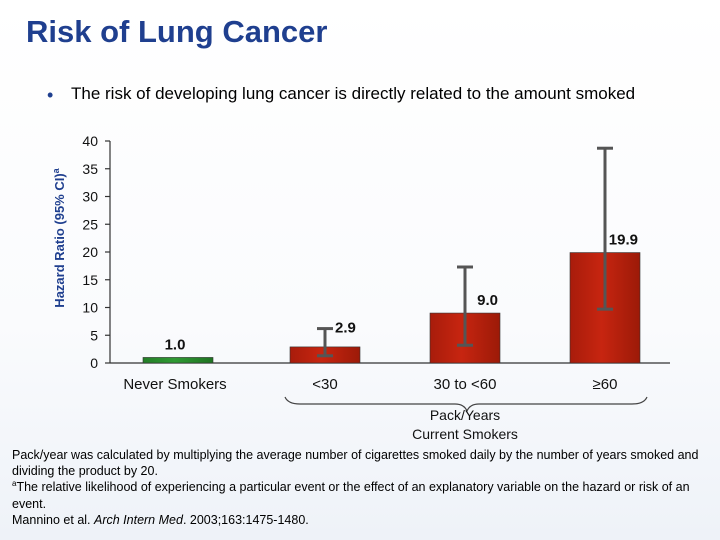 Image resolution: width=720 pixels, height=540 pixels. I want to click on y-tick-label: 40, so click(90, 141).